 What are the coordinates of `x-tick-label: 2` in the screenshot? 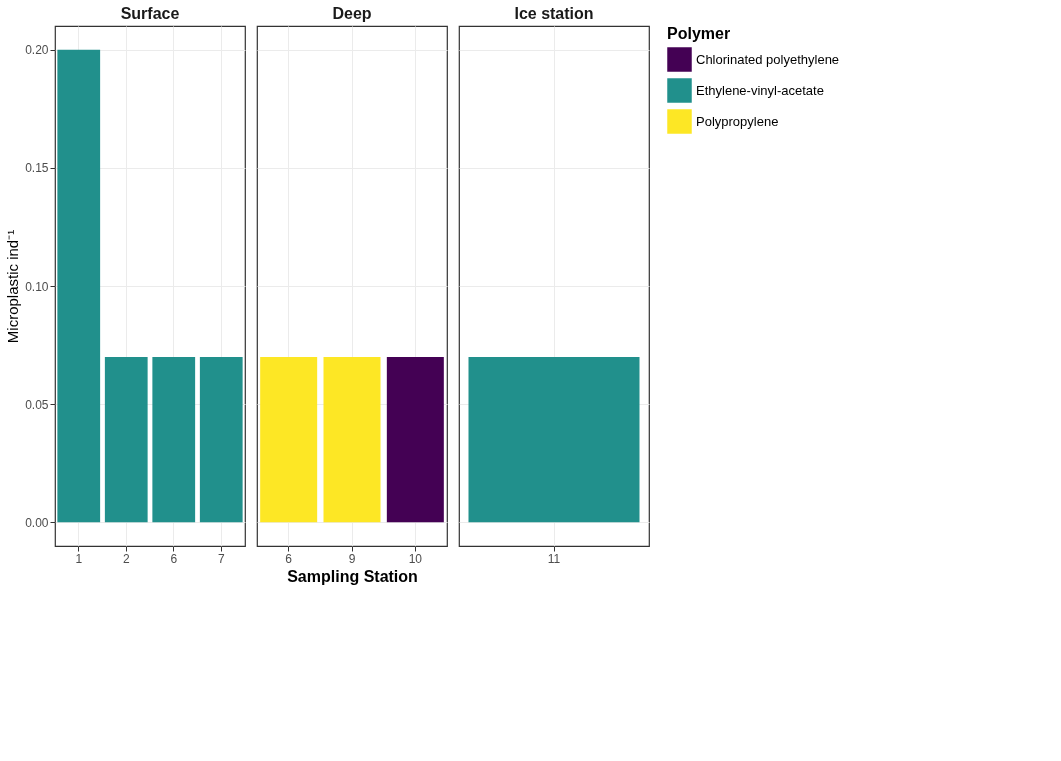 It's located at (126, 558).